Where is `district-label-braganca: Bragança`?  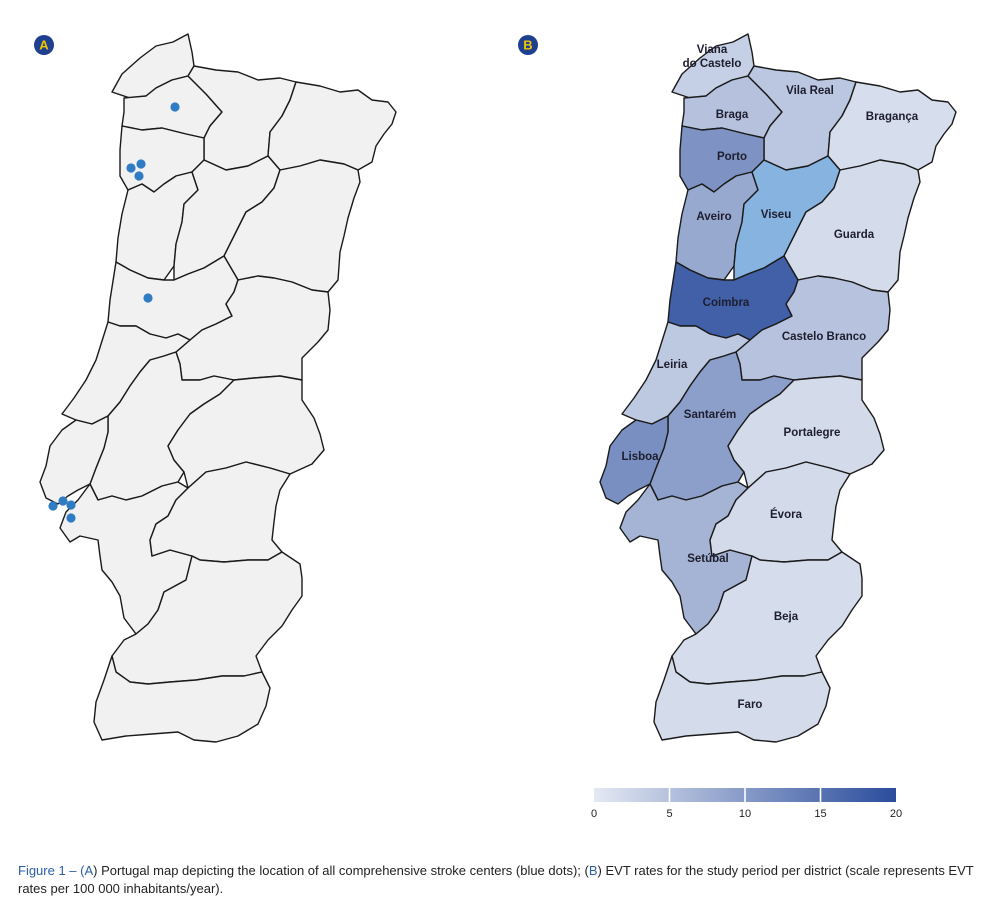 district-label-braganca: Bragança is located at coordinates (892, 117).